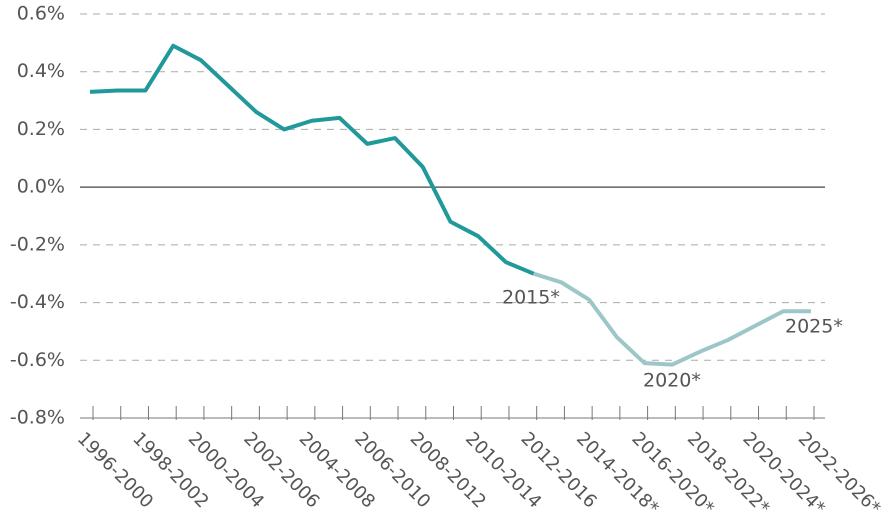 This screenshot has height=511, width=891. What do you see at coordinates (41, 129) in the screenshot?
I see `y-tick-label: 0.2%` at bounding box center [41, 129].